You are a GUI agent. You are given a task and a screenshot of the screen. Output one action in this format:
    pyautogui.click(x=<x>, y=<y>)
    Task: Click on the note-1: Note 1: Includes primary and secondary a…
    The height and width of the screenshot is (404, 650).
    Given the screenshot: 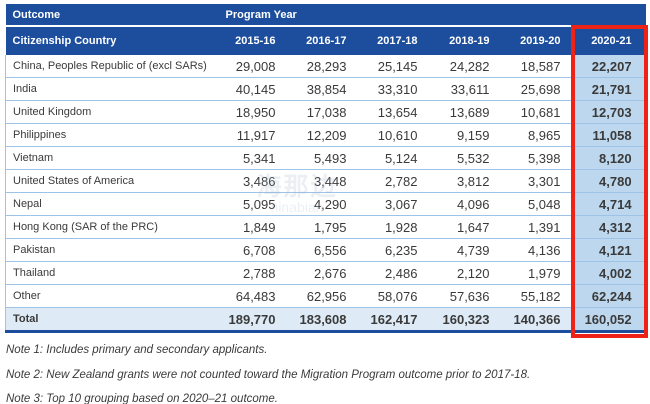 What is the action you would take?
    pyautogui.click(x=137, y=350)
    